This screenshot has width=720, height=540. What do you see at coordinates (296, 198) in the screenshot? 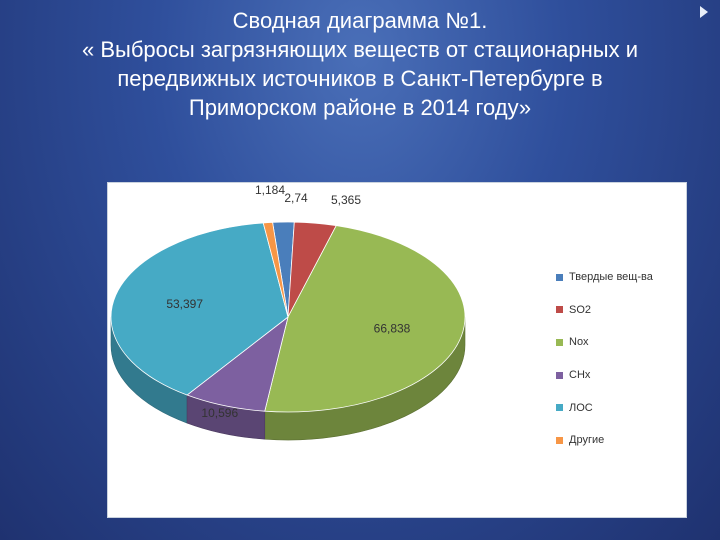
I see `data-label-0: 2,74` at bounding box center [296, 198].